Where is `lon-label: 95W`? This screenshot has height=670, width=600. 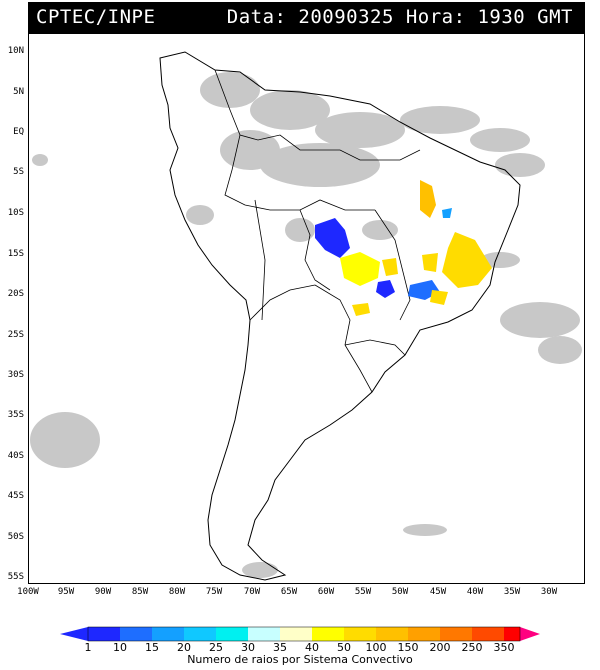
lon-label: 95W is located at coordinates (66, 592).